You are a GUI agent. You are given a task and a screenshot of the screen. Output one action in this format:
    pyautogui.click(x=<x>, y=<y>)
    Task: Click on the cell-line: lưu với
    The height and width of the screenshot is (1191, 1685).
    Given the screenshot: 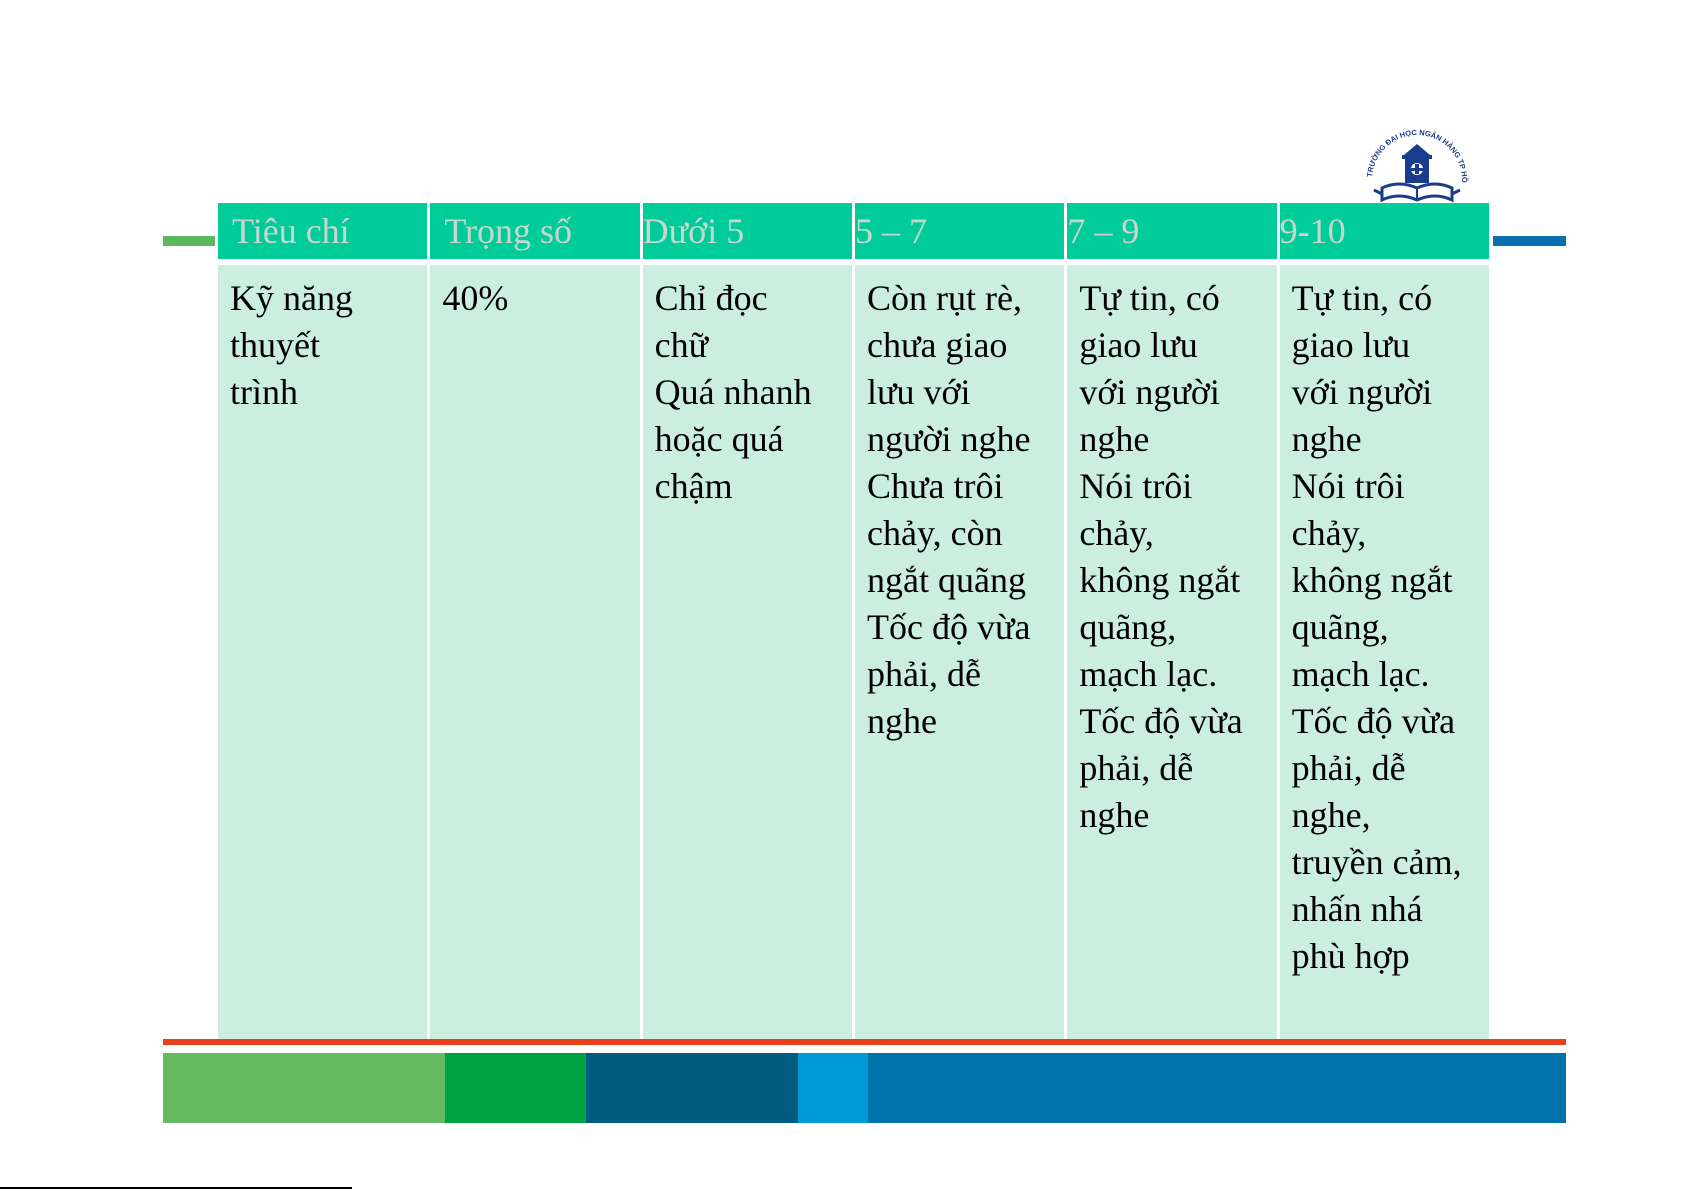 What is the action you would take?
    pyautogui.click(x=918, y=392)
    